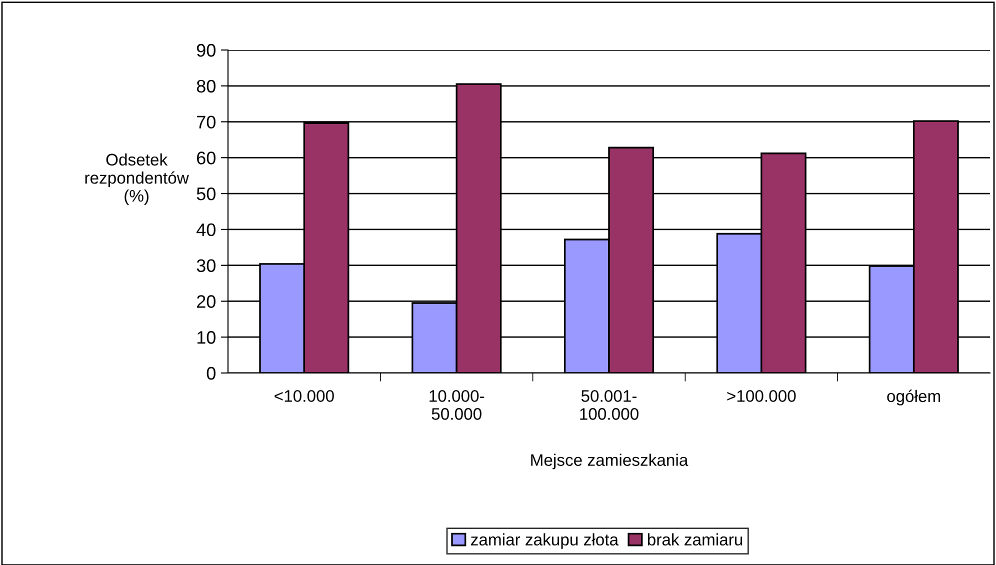 Image resolution: width=996 pixels, height=565 pixels. What do you see at coordinates (206, 86) in the screenshot?
I see `y-tick-label: 80` at bounding box center [206, 86].